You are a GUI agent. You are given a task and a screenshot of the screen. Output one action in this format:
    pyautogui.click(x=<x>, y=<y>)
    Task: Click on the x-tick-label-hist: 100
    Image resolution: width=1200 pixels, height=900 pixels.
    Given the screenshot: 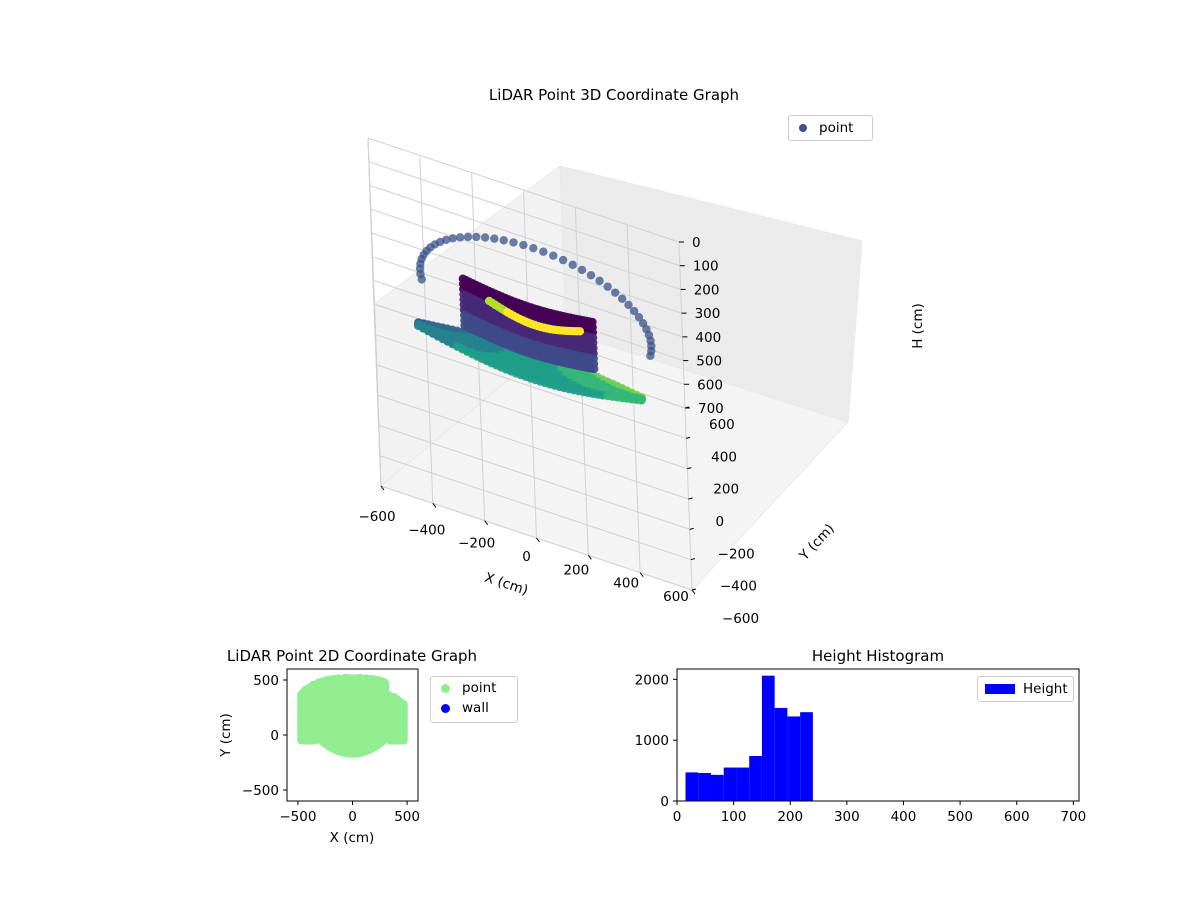 What is the action you would take?
    pyautogui.click(x=734, y=817)
    